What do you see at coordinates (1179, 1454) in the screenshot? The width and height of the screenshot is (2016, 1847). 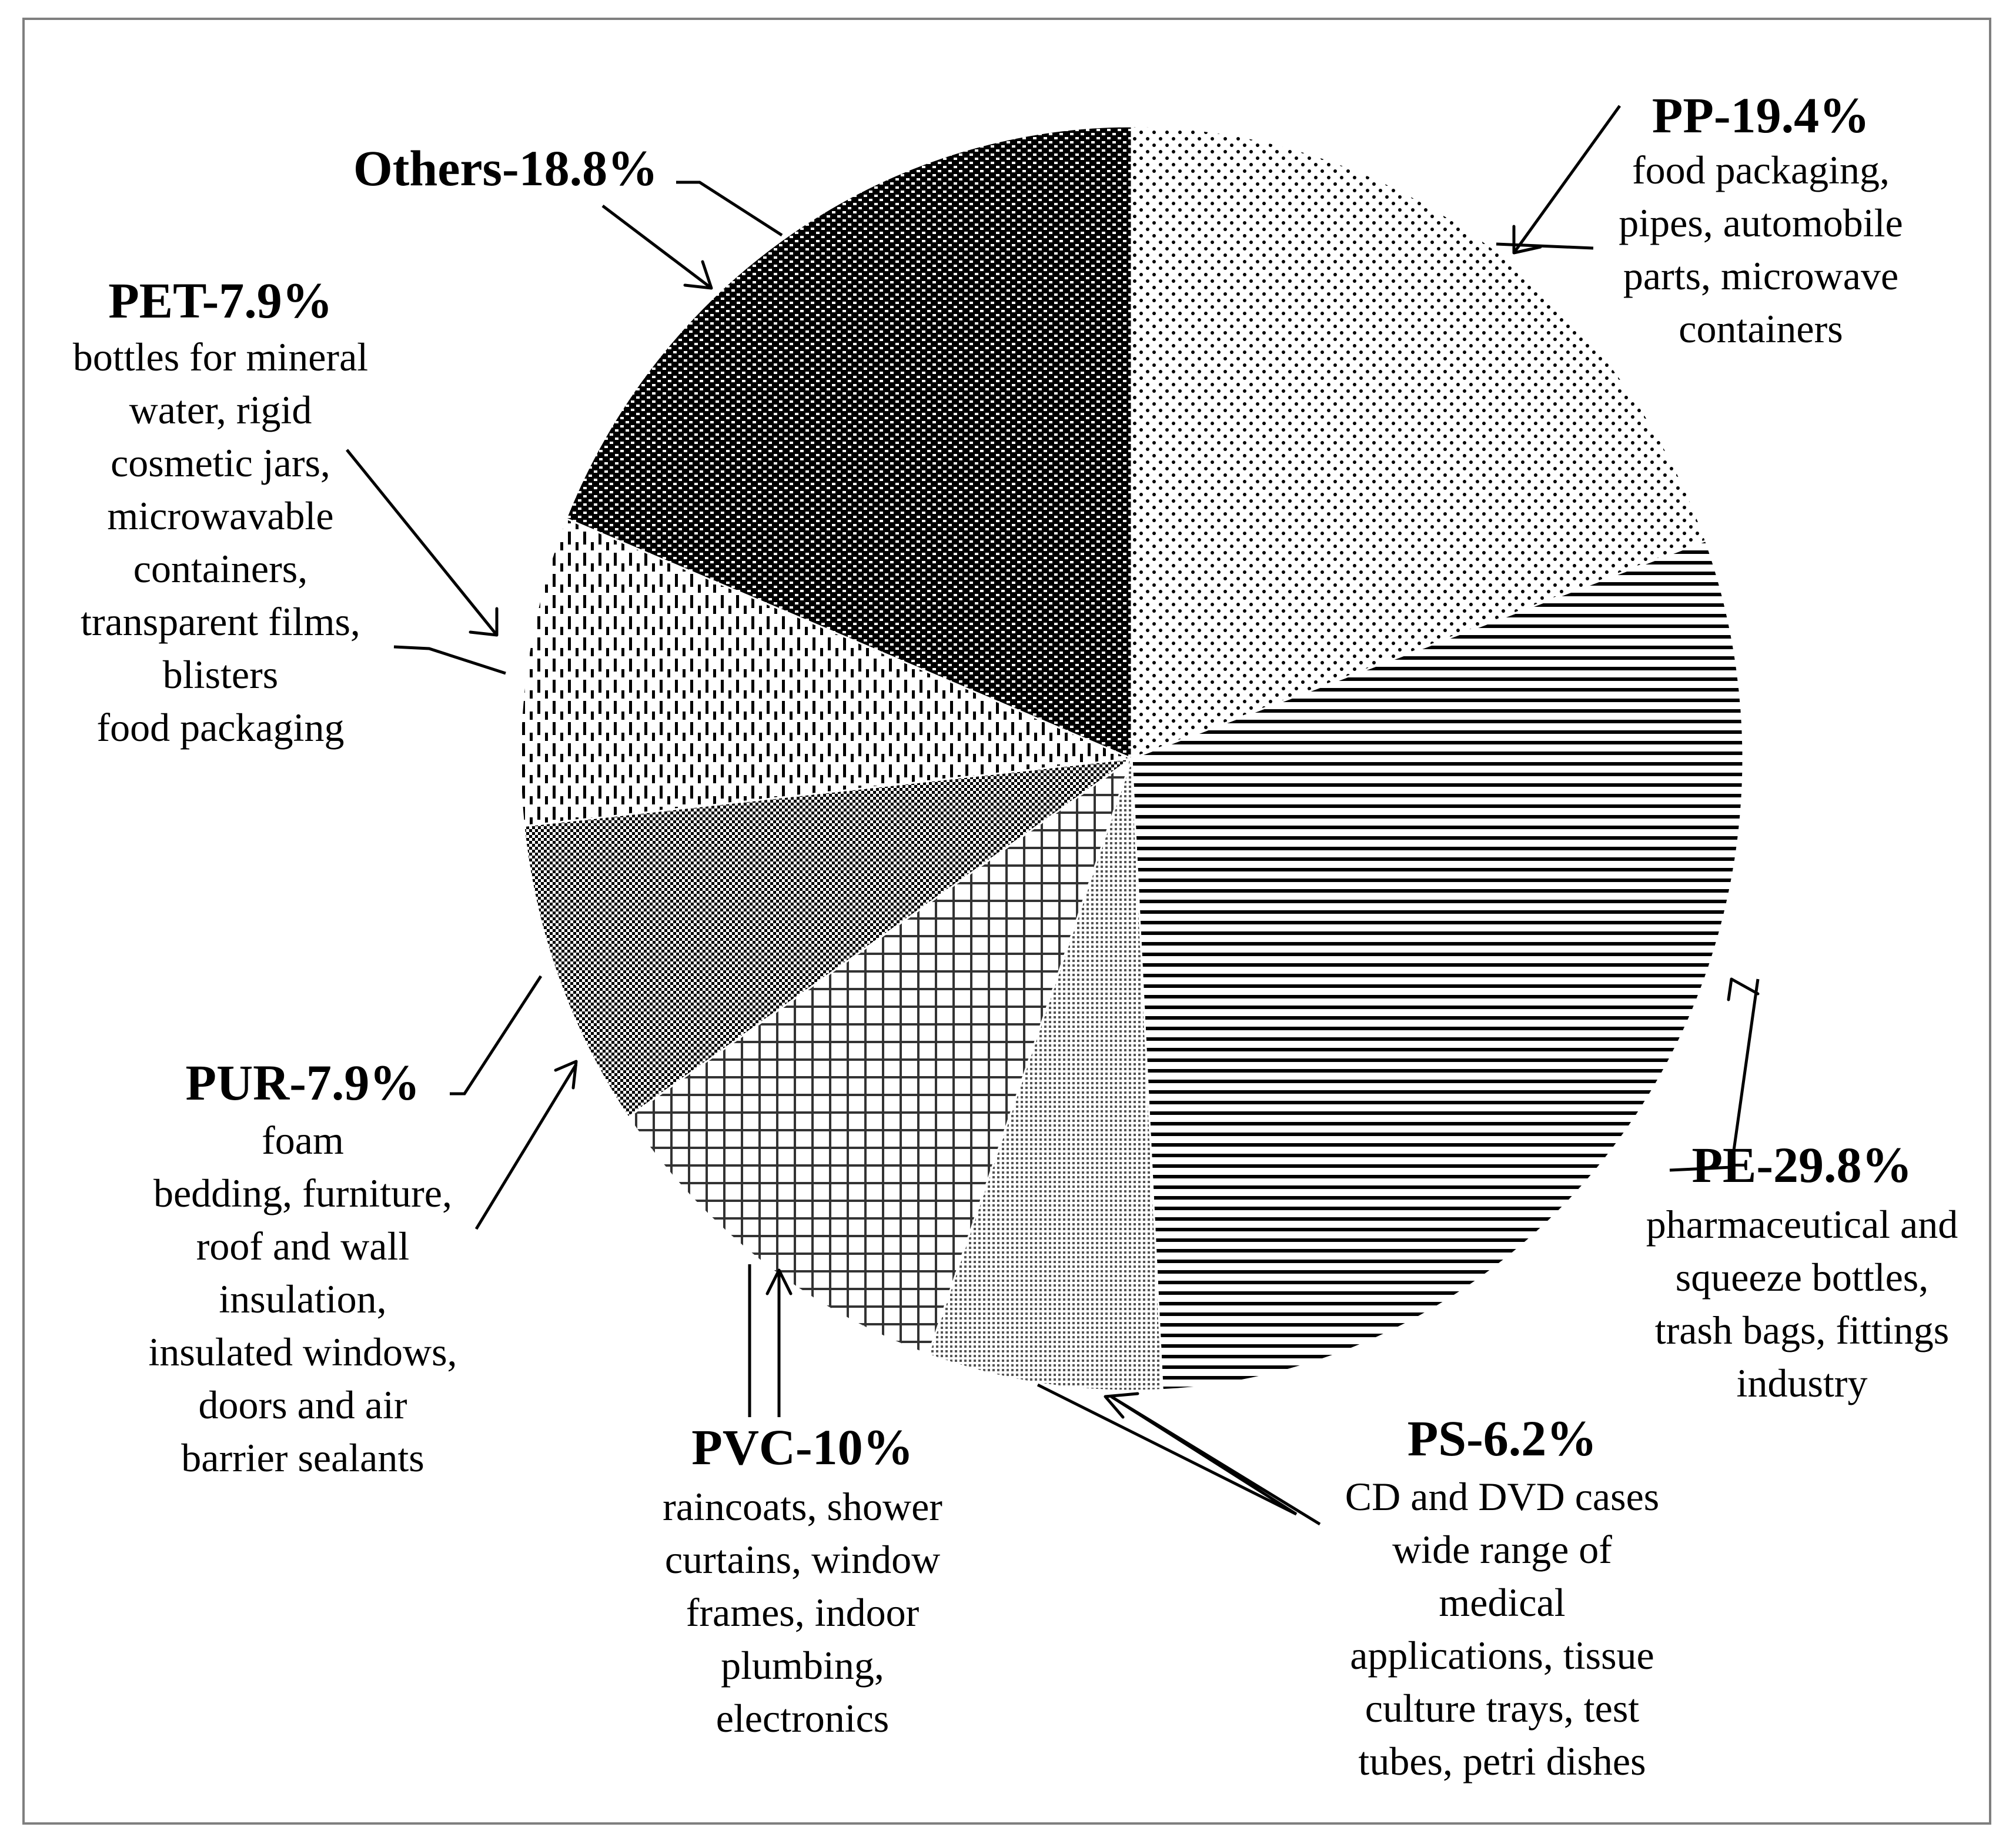 I see `ps-leader` at bounding box center [1179, 1454].